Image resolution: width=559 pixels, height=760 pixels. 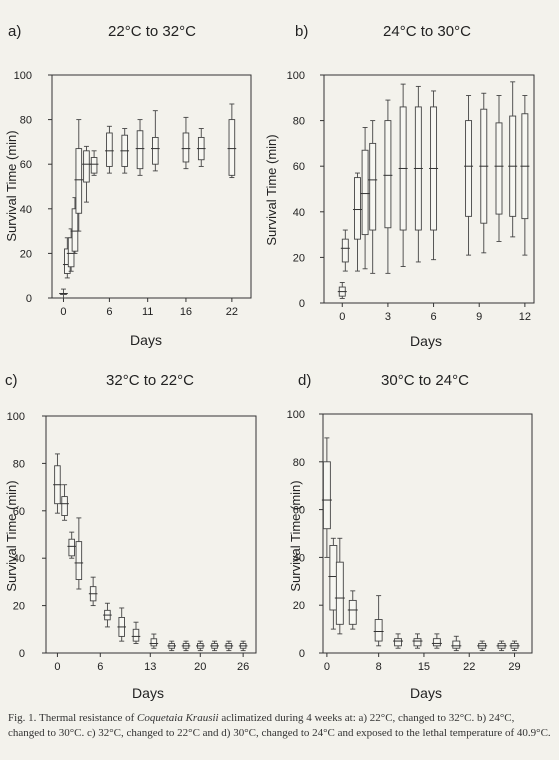 What do you see at coordinates (427, 31) in the screenshot?
I see `chart-title: 24°C to 30°C` at bounding box center [427, 31].